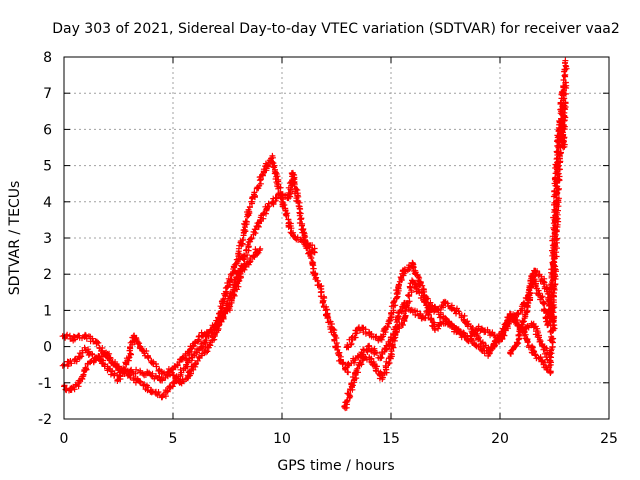 The image size is (640, 480). Describe the element at coordinates (45, 384) in the screenshot. I see `y-tick-label: -1` at that location.